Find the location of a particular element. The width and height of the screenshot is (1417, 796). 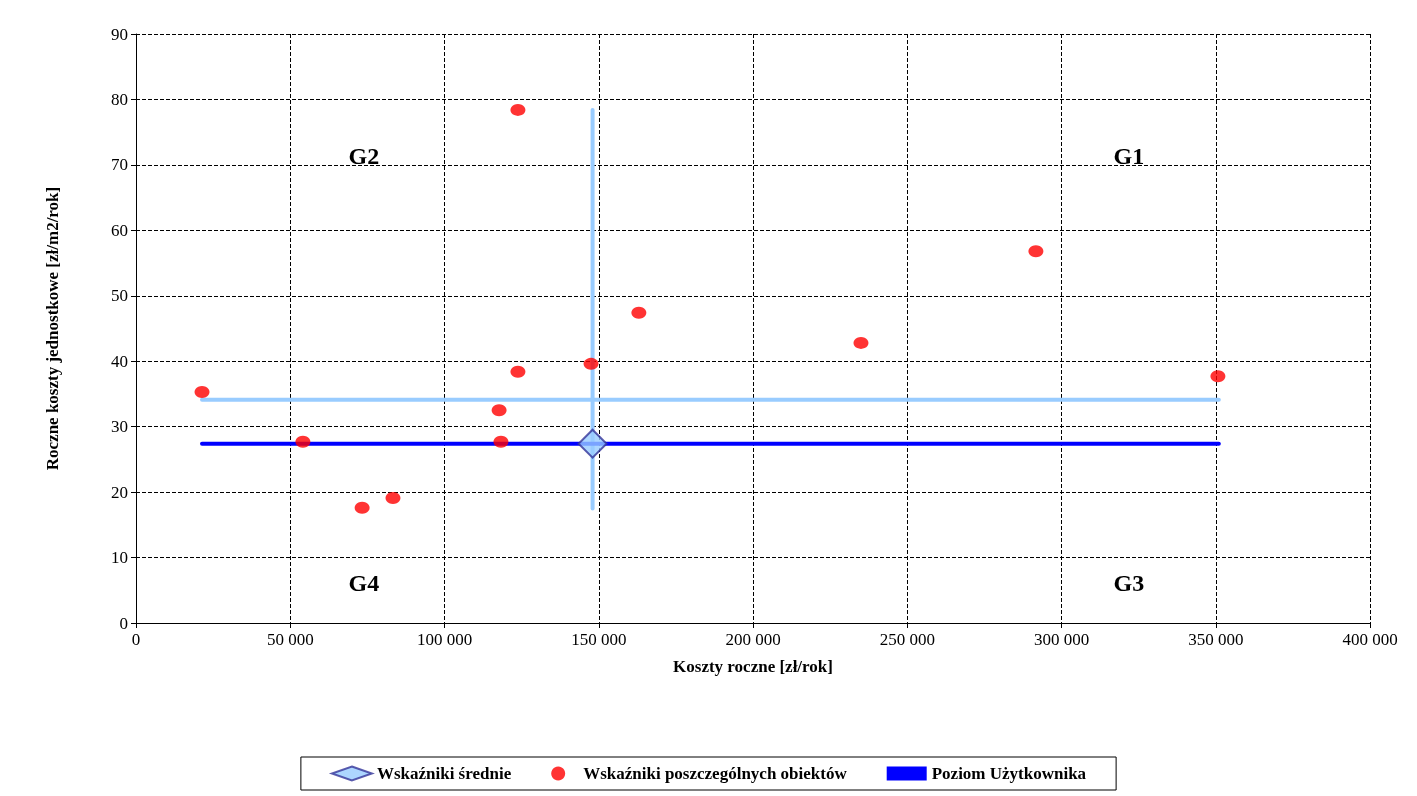

x-tick-label: 100 000 is located at coordinates (444, 639).